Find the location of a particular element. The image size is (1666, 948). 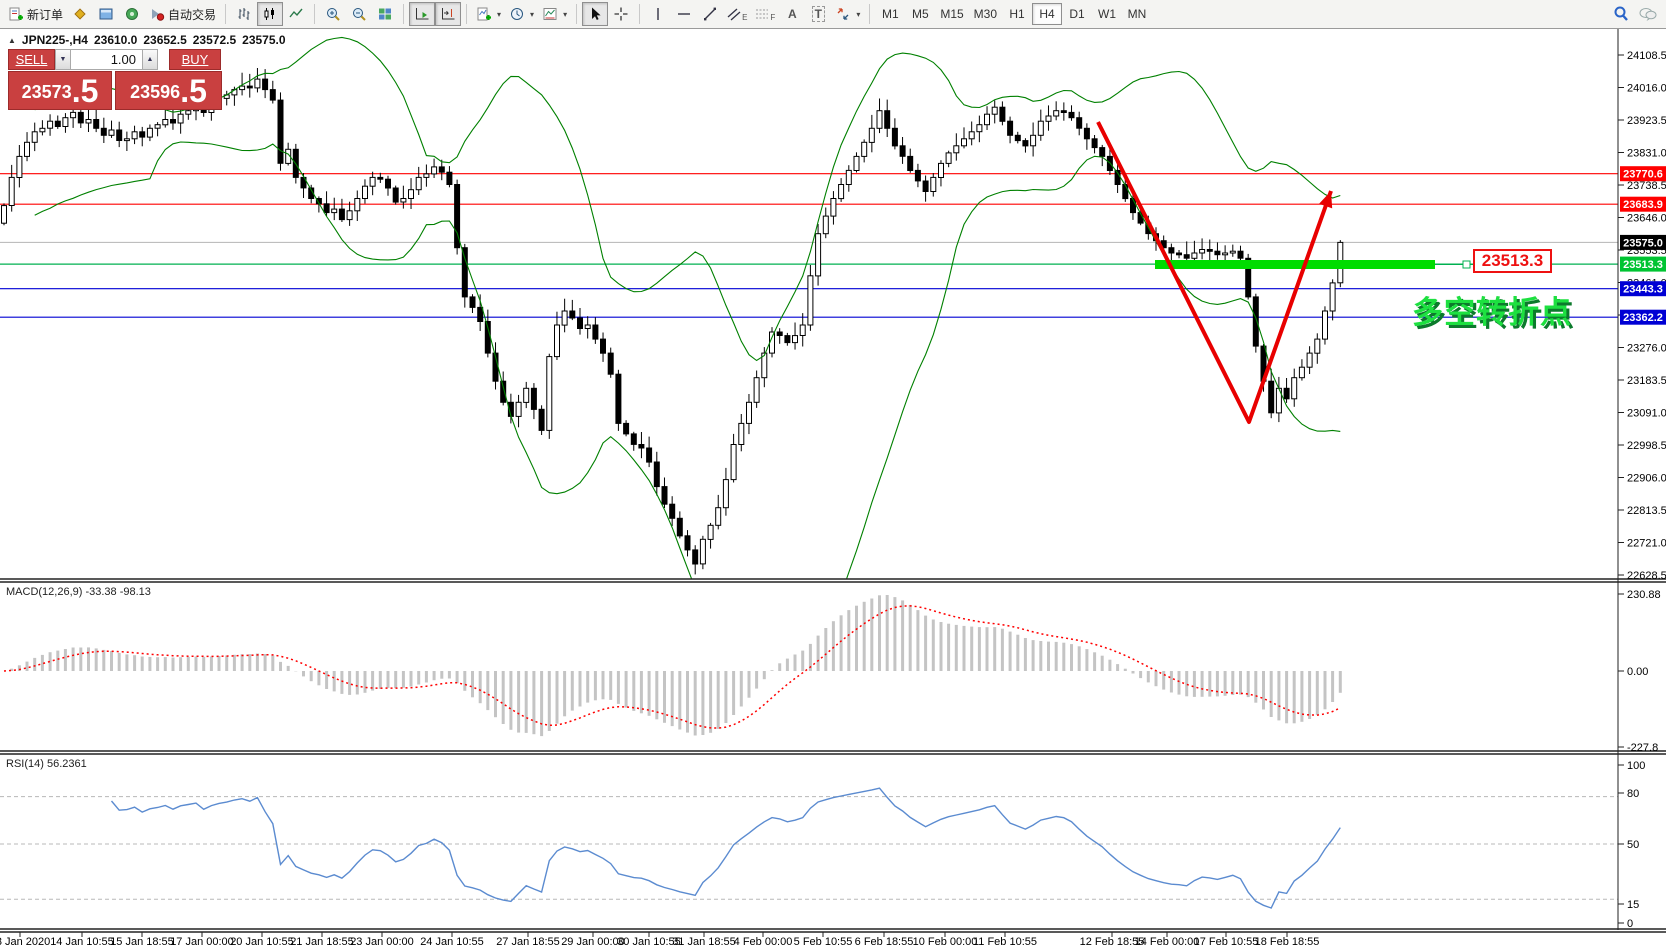

indicators-button: ▾ is located at coordinates (488, 14).